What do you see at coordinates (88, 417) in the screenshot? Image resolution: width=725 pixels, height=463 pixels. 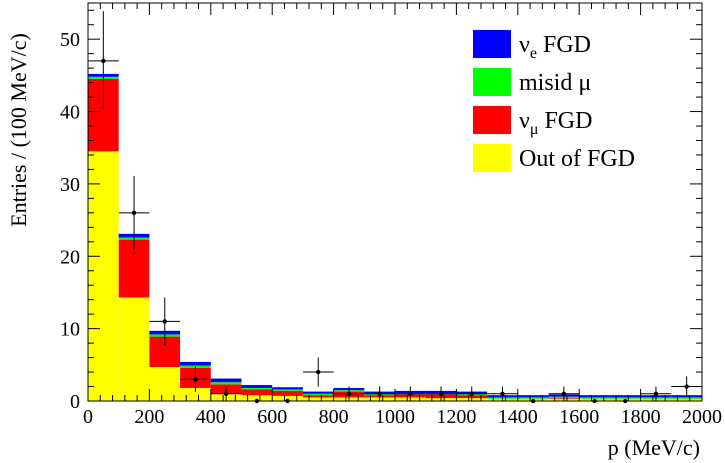 I see `x-tick-label: 0` at bounding box center [88, 417].